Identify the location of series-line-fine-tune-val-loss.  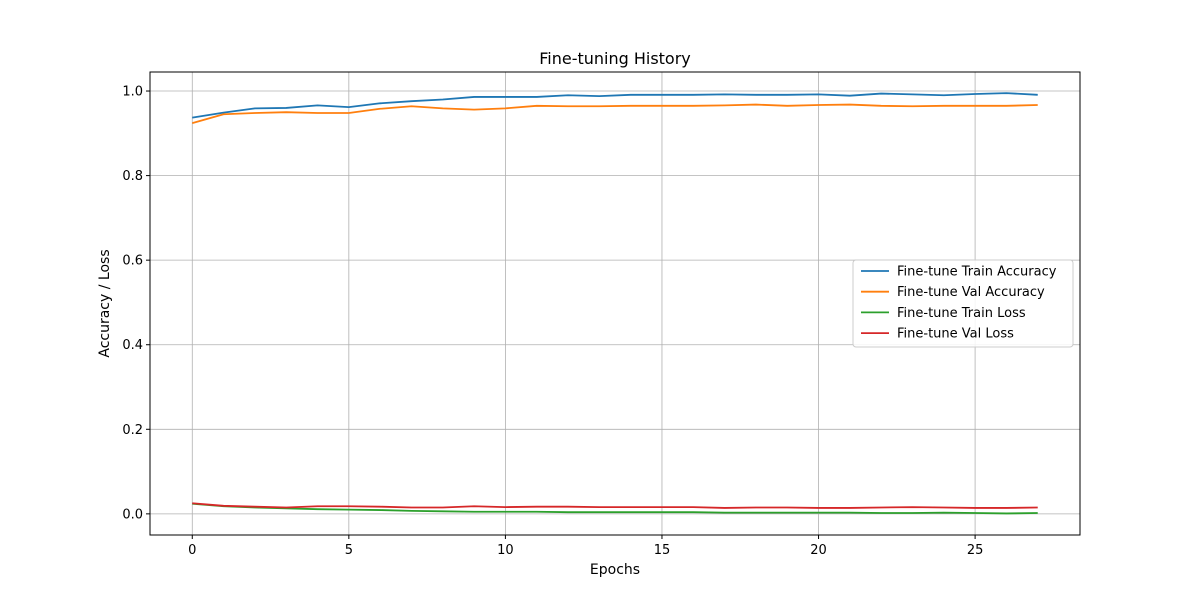
(615, 505).